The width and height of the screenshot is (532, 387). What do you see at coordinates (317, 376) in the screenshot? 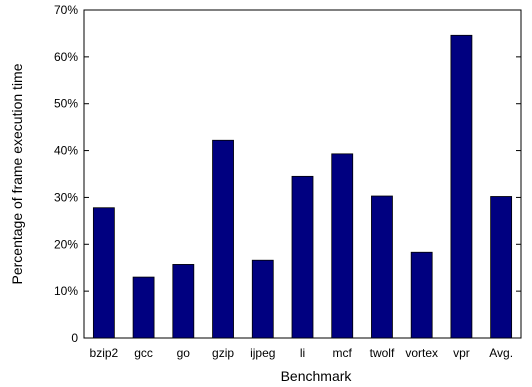
I see `x-axis-label: Benchmark` at bounding box center [317, 376].